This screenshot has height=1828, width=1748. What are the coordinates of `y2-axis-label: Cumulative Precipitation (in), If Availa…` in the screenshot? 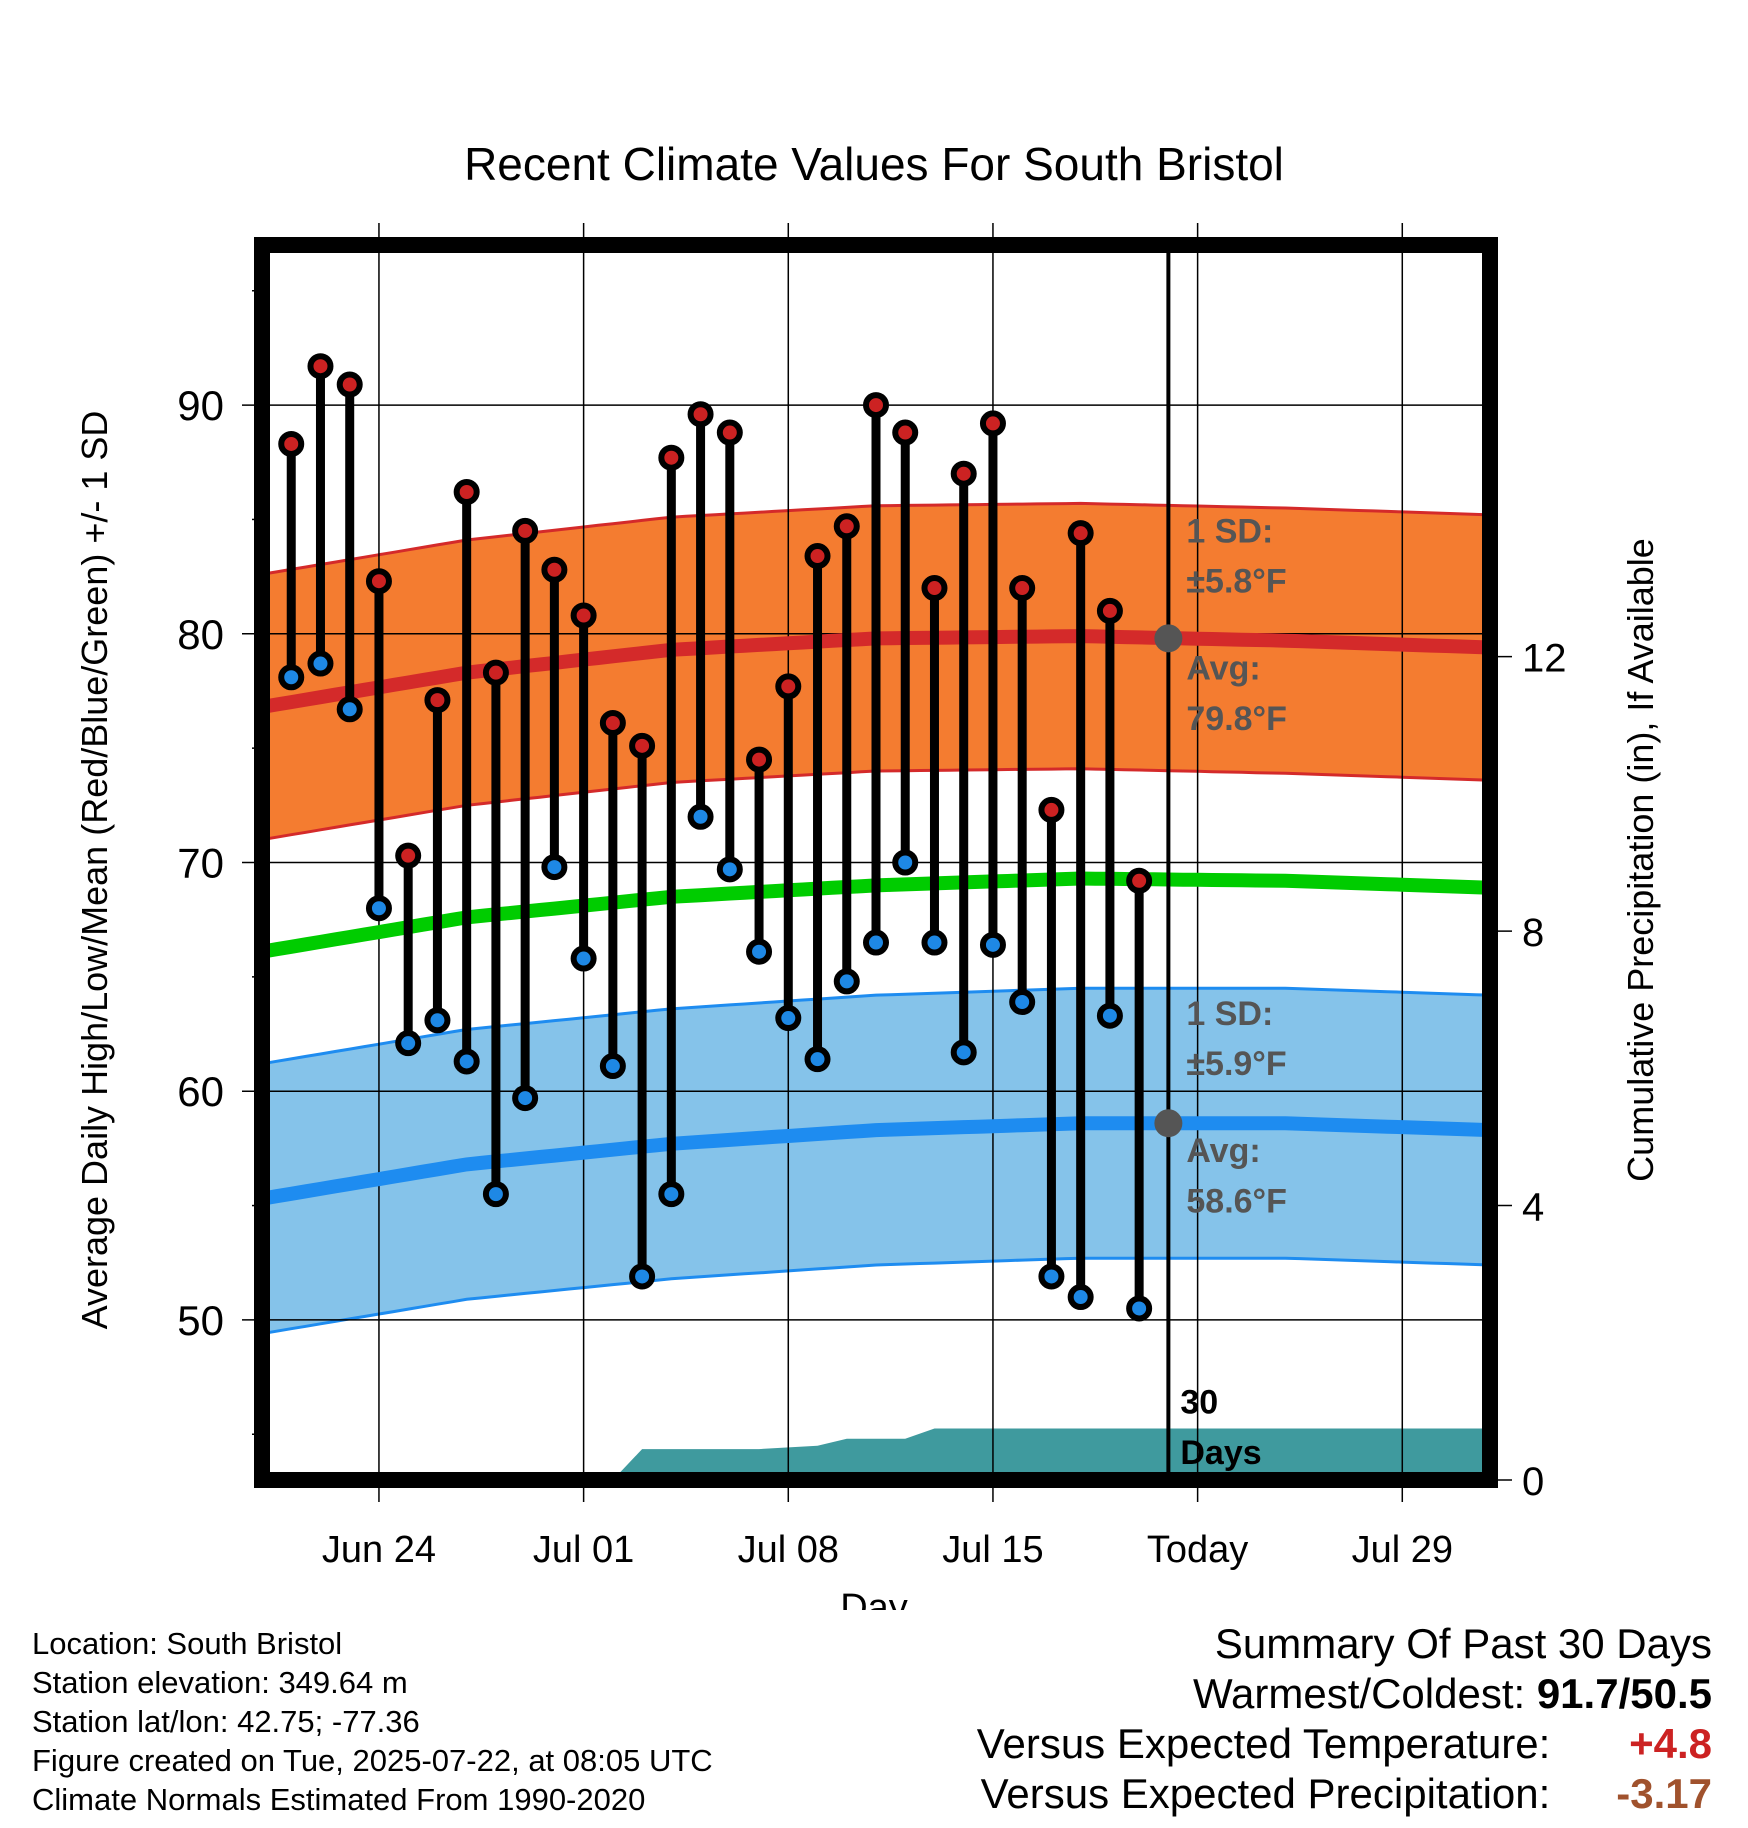 It's located at (1640, 860).